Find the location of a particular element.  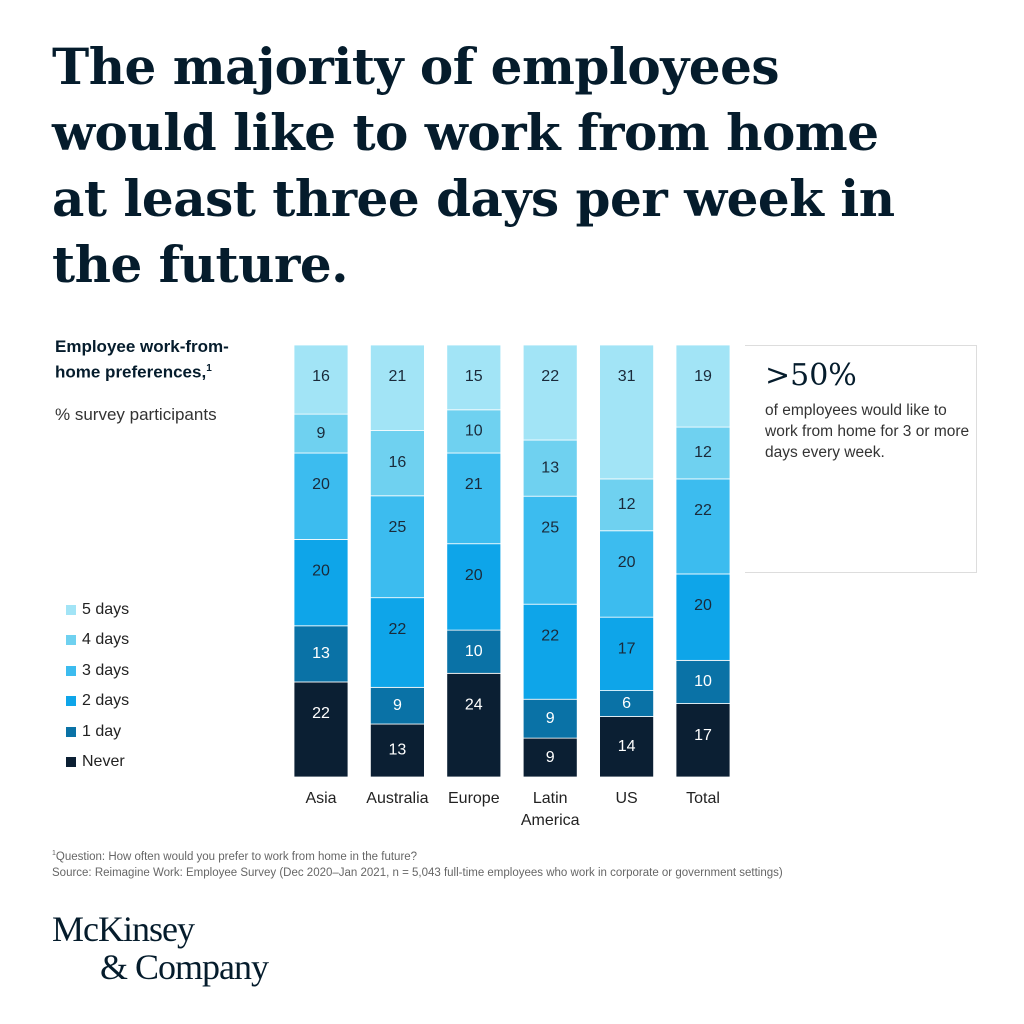

x-tick-label: Total is located at coordinates (703, 798).